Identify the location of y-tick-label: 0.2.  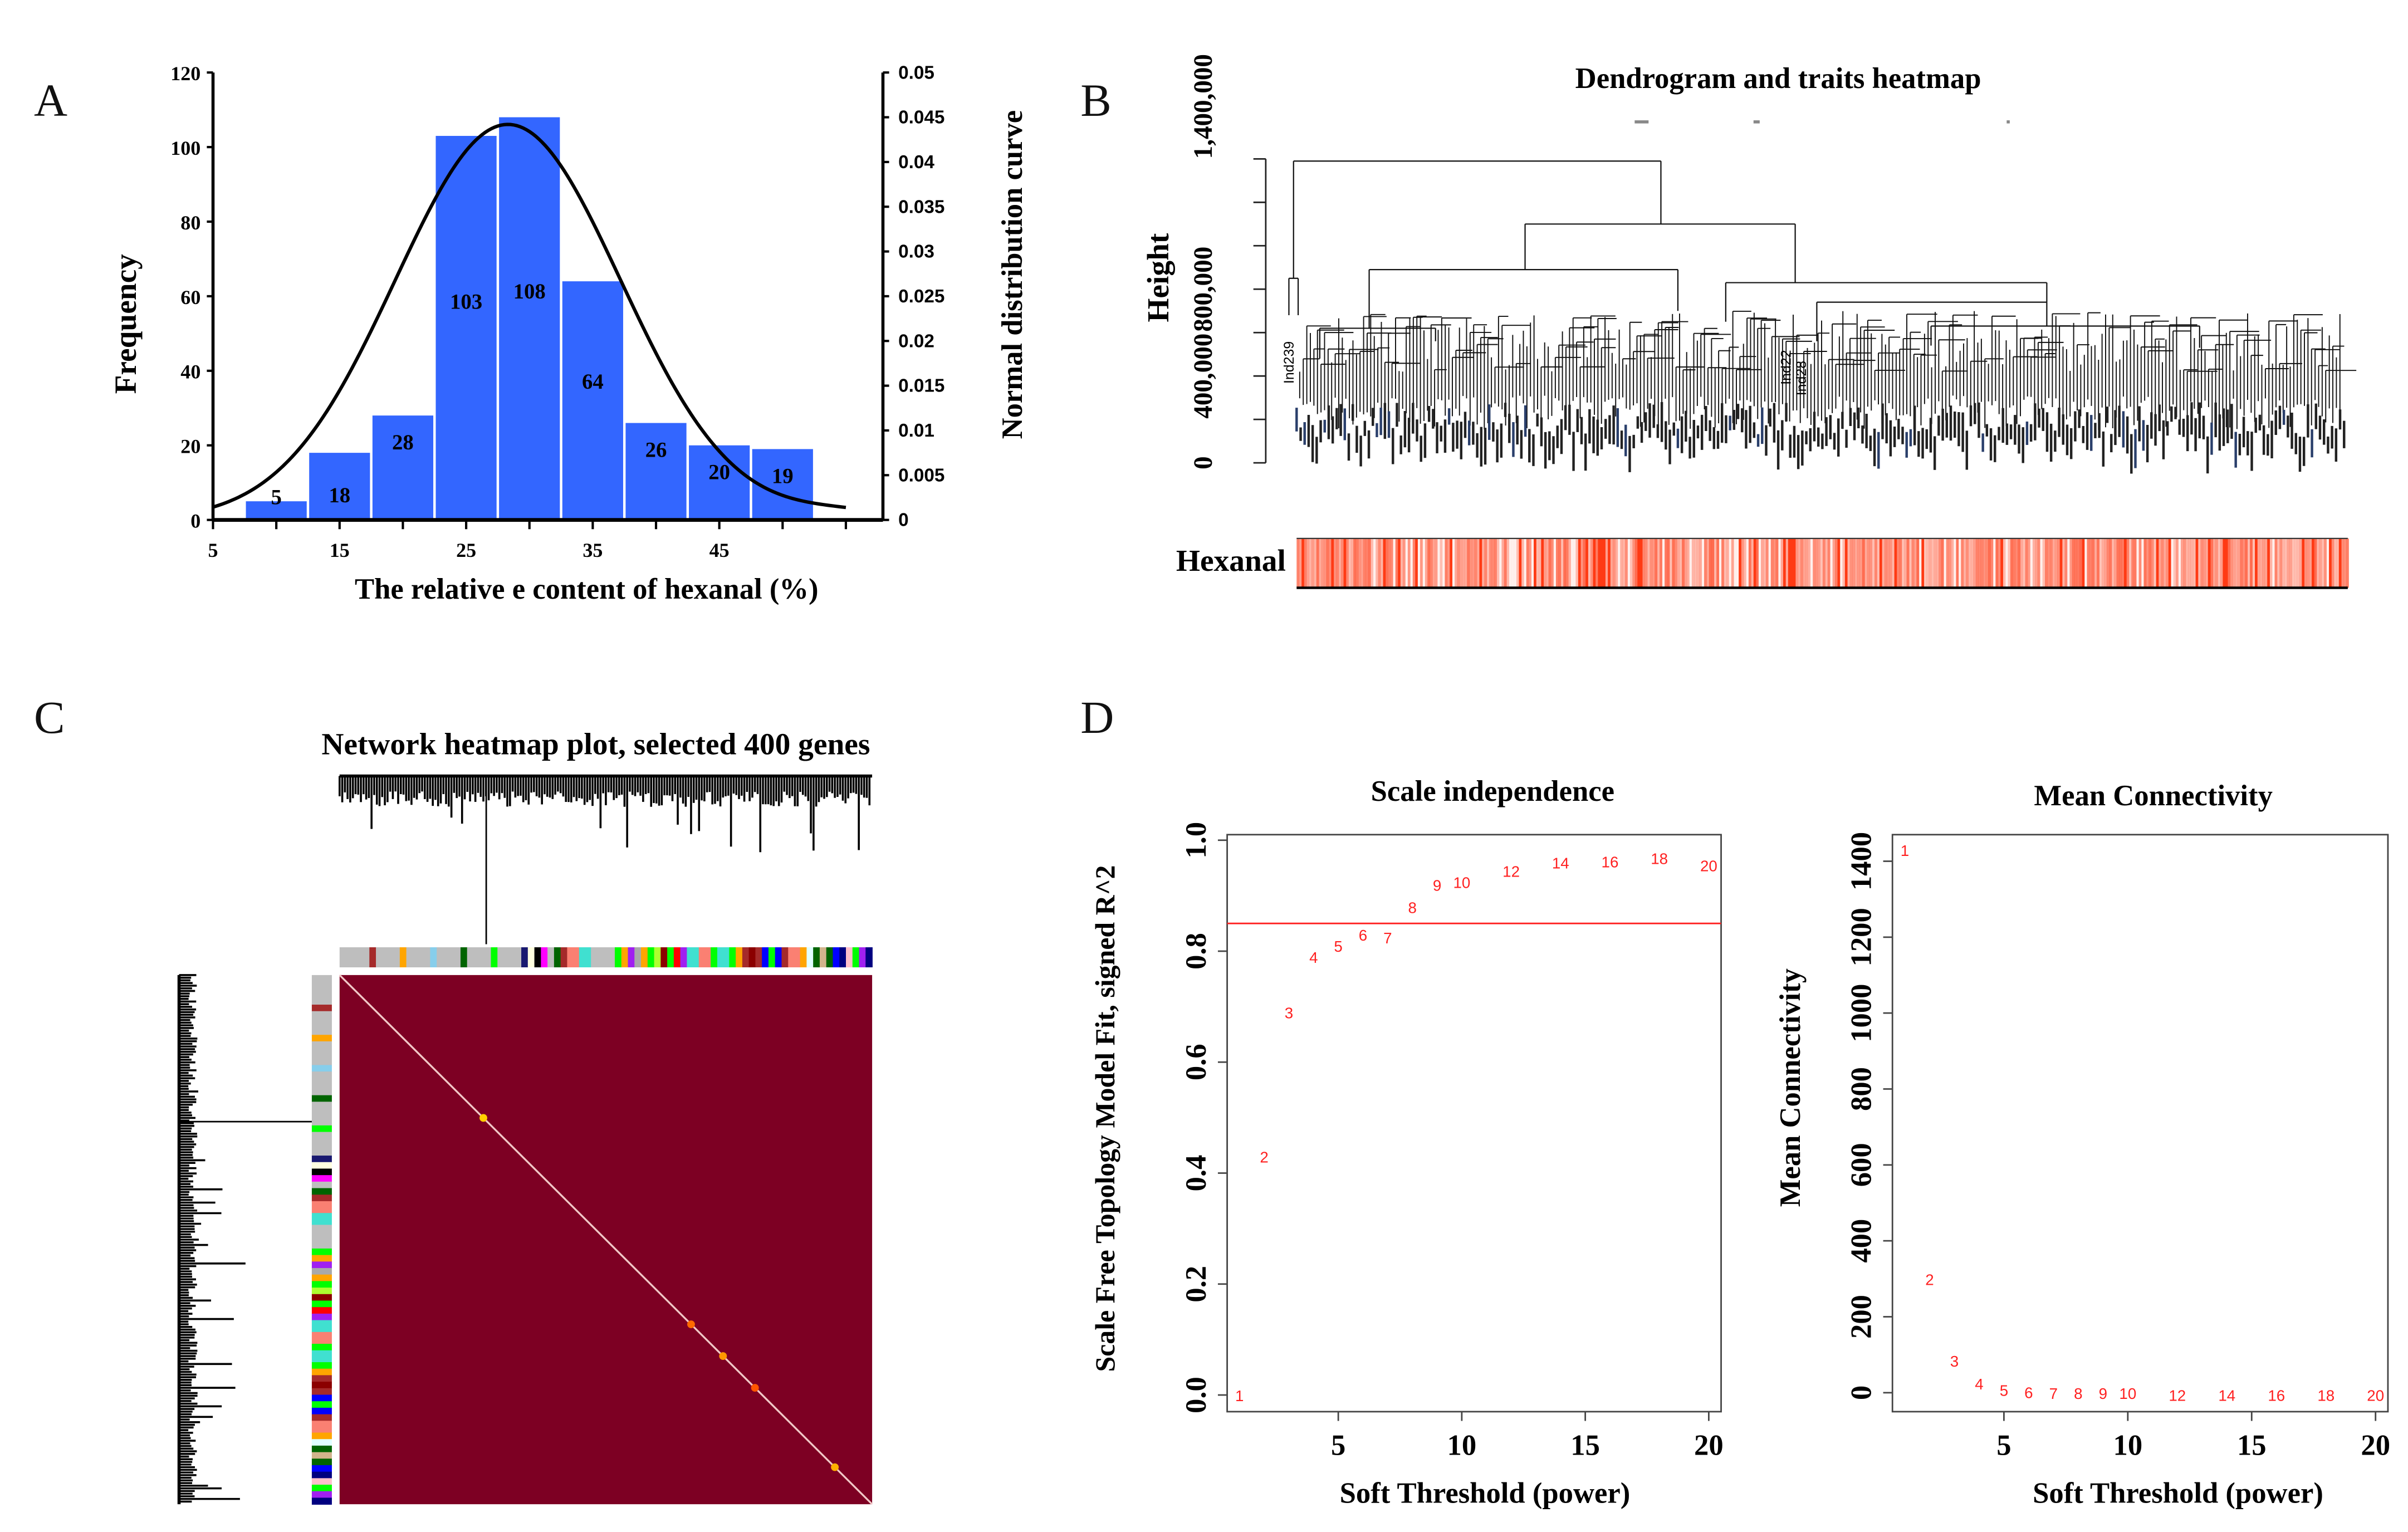
(1196, 1284).